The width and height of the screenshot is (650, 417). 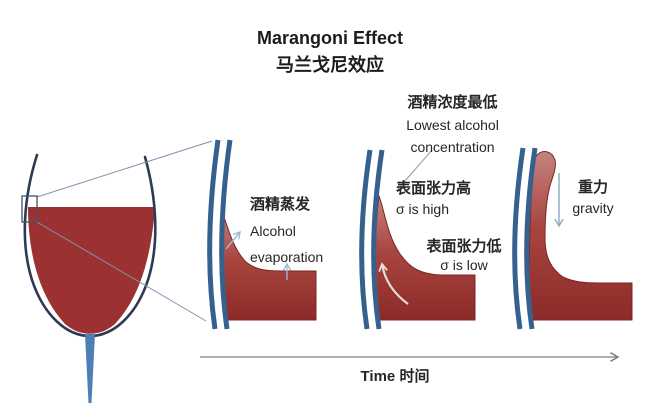 What do you see at coordinates (29, 209) in the screenshot?
I see `zoom-region-box` at bounding box center [29, 209].